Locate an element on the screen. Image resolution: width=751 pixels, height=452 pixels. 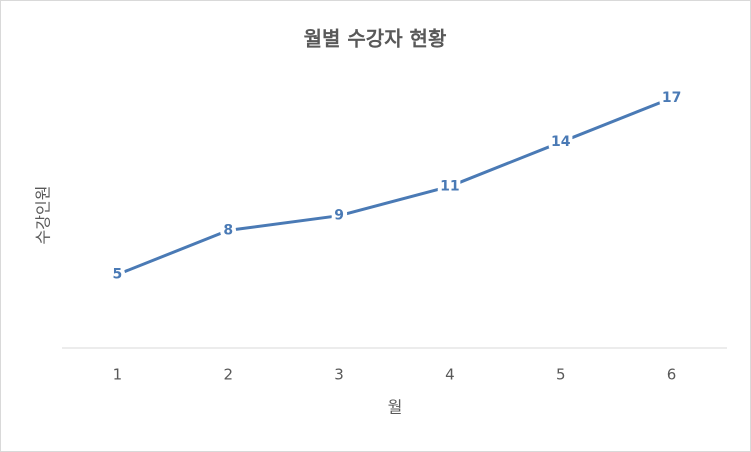
data-label: 5 is located at coordinates (118, 275).